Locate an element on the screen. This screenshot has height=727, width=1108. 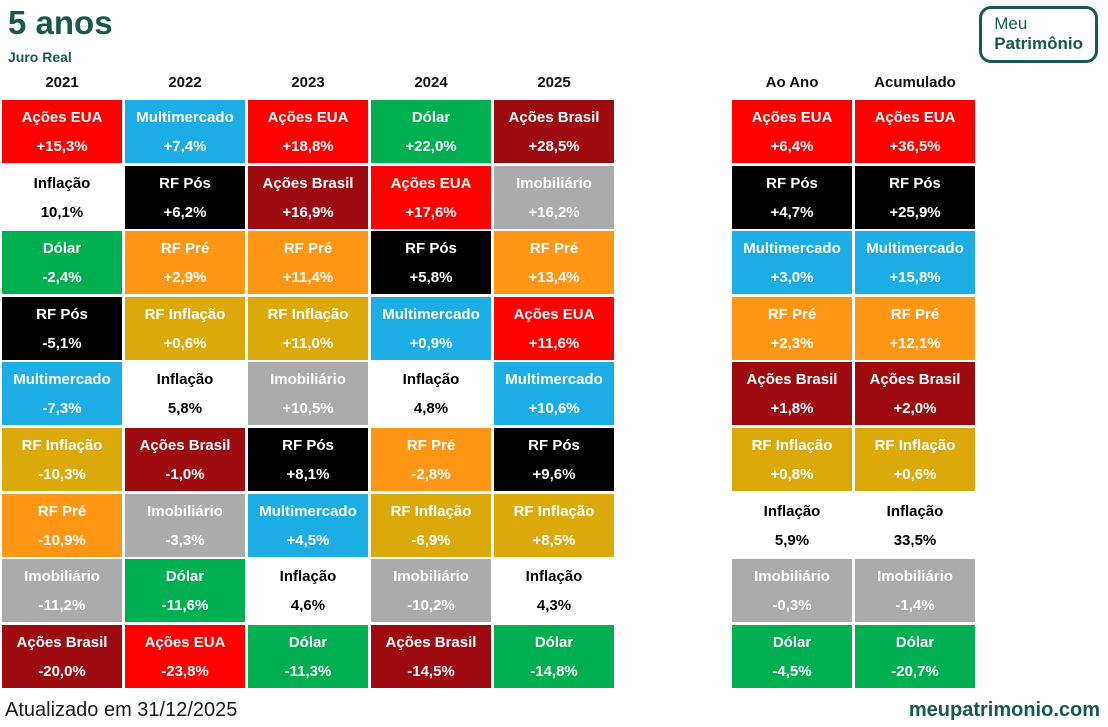
site-link: meupatrimonio.com is located at coordinates (1004, 710).